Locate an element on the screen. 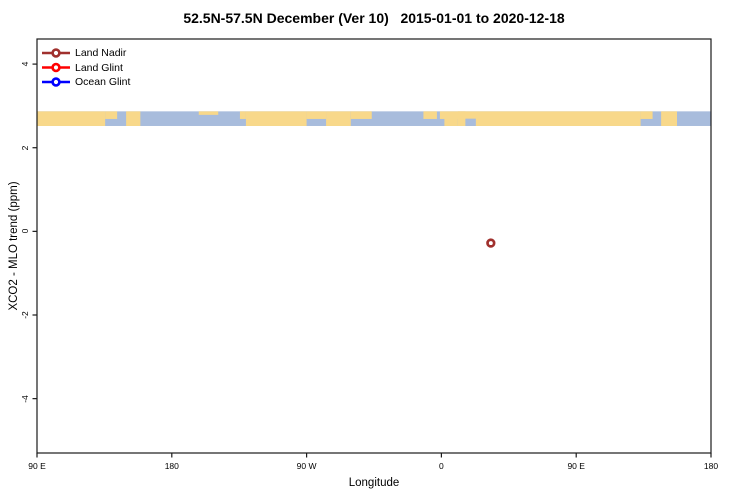 Image resolution: width=750 pixels, height=500 pixels. y-axis-title: XCO2 - MLO trend (ppm) is located at coordinates (14, 246).